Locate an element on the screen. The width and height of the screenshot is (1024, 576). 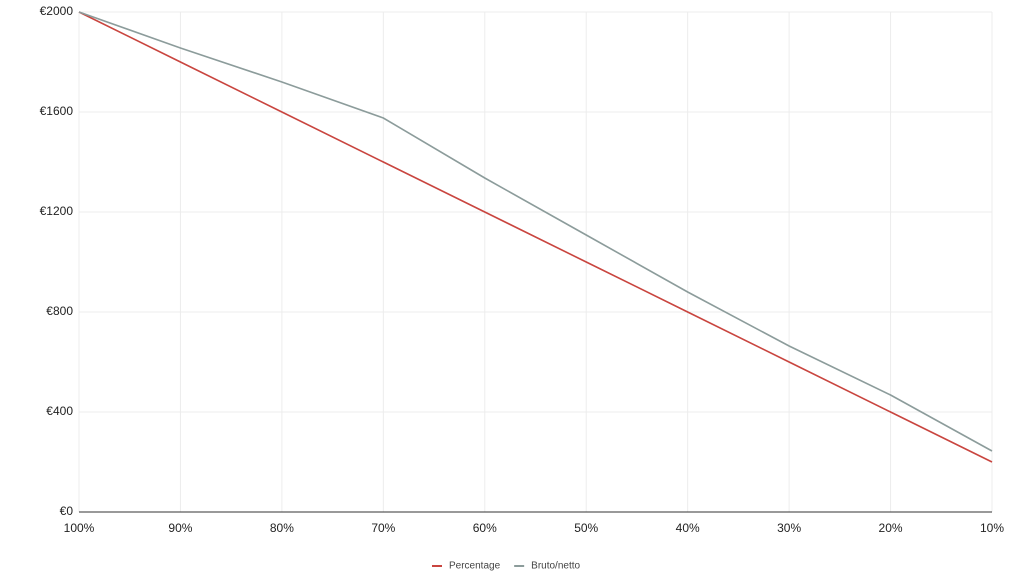
x-tick-label: 40% is located at coordinates (688, 528).